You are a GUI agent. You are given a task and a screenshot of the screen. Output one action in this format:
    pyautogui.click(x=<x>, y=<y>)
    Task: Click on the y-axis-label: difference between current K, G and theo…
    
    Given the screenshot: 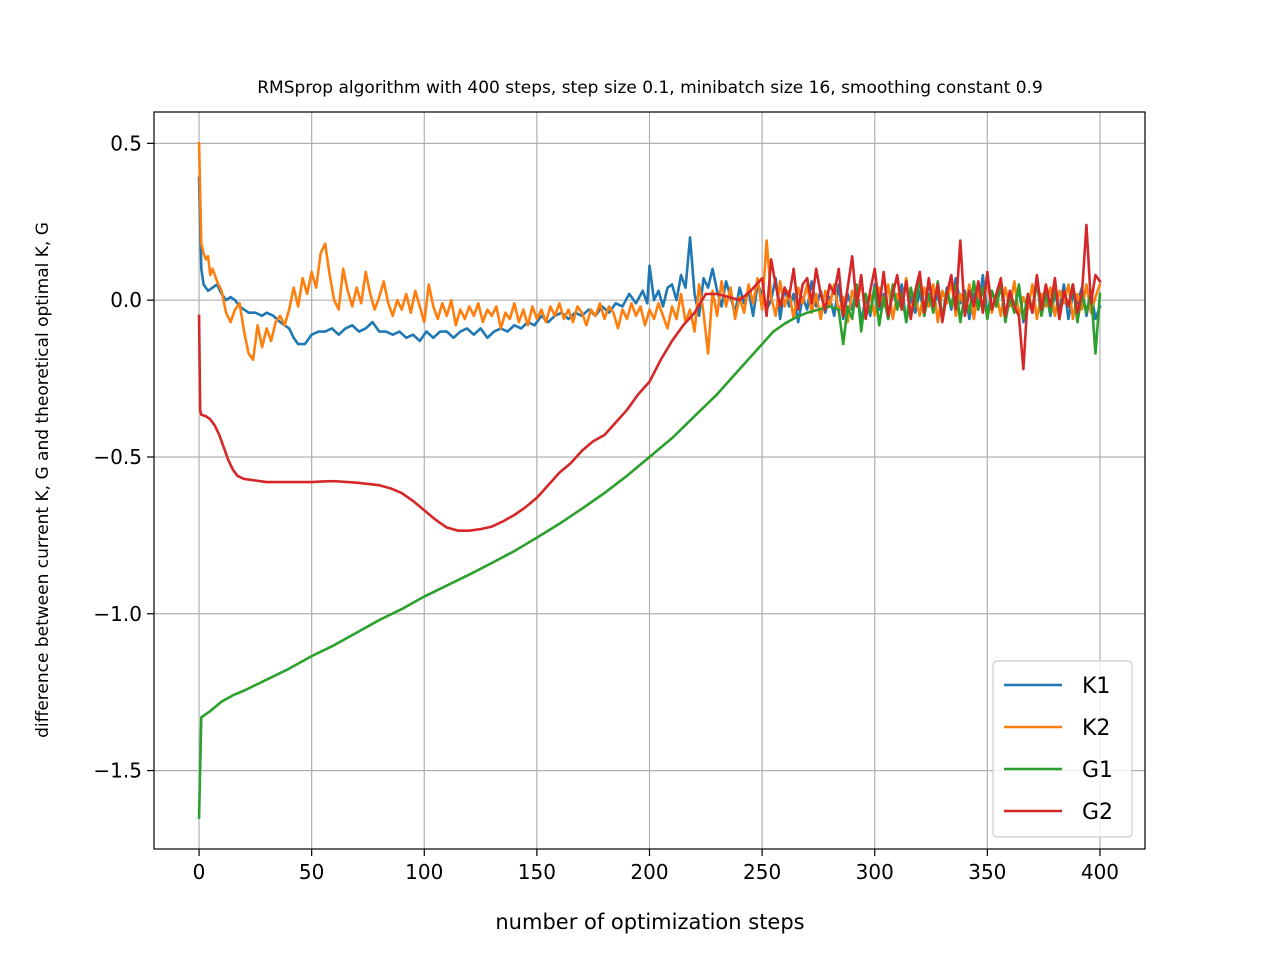 What is the action you would take?
    pyautogui.click(x=43, y=480)
    